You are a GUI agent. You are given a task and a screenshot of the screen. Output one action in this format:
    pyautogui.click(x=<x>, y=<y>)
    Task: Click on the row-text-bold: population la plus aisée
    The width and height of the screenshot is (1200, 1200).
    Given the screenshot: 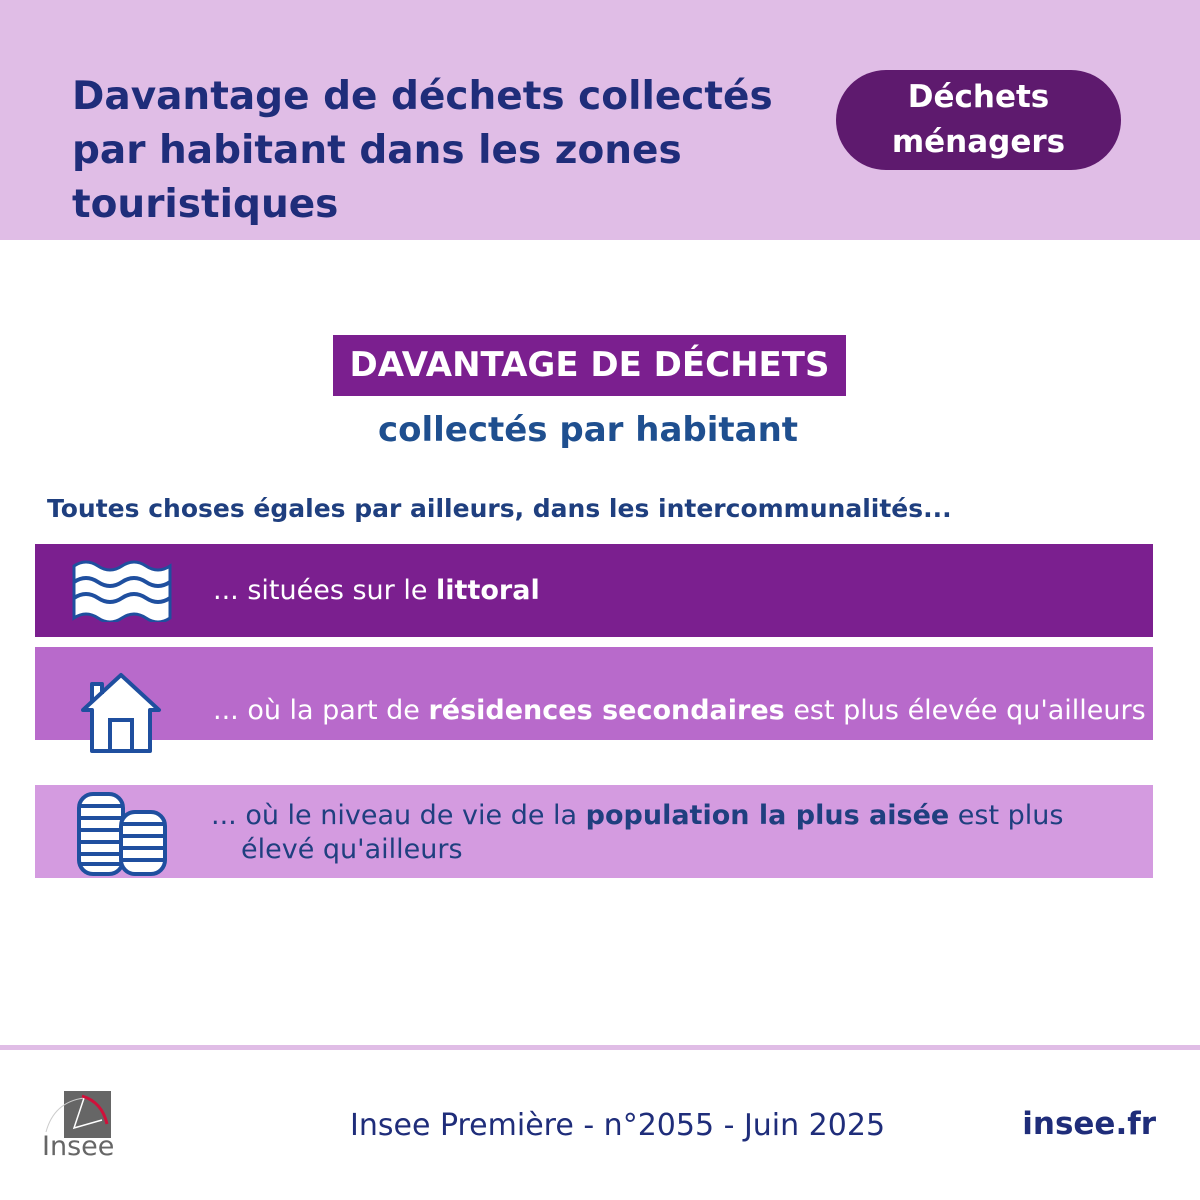 What is the action you would take?
    pyautogui.click(x=767, y=815)
    